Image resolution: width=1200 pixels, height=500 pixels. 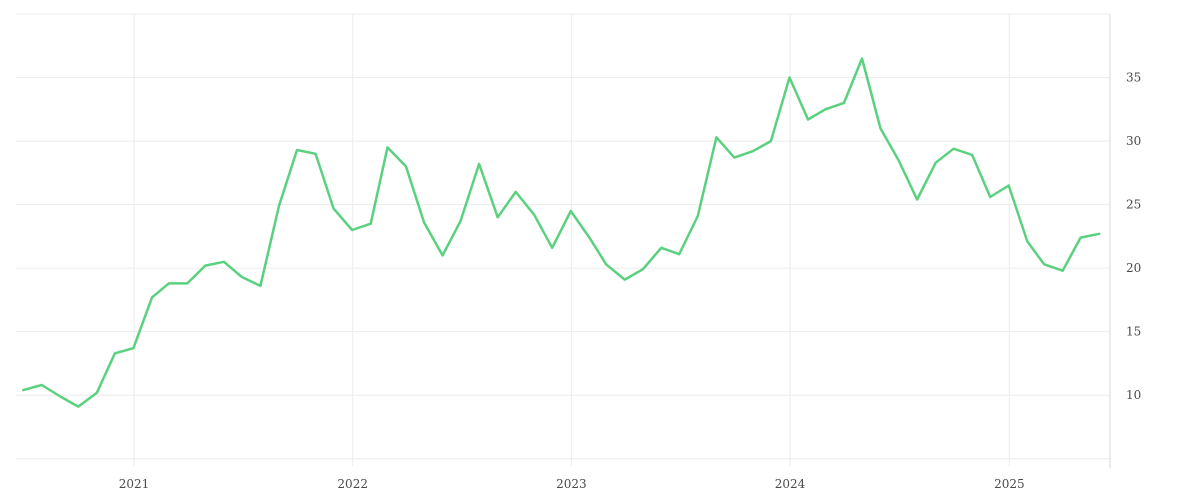 What do you see at coordinates (1133, 395) in the screenshot?
I see `y-tick-label: 10` at bounding box center [1133, 395].